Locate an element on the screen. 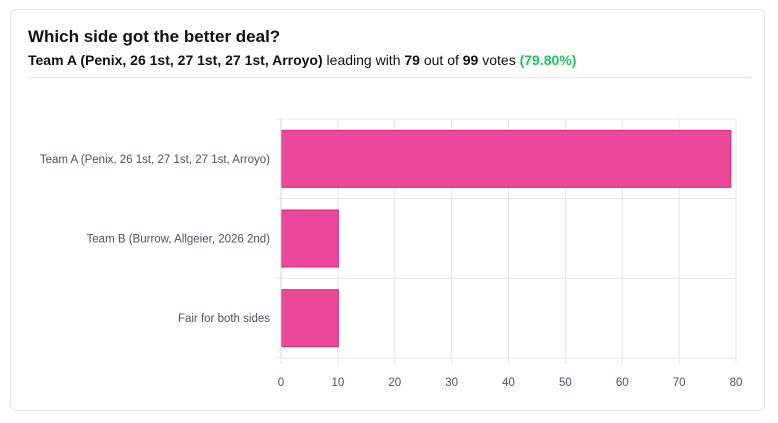  divider is located at coordinates (389, 77).